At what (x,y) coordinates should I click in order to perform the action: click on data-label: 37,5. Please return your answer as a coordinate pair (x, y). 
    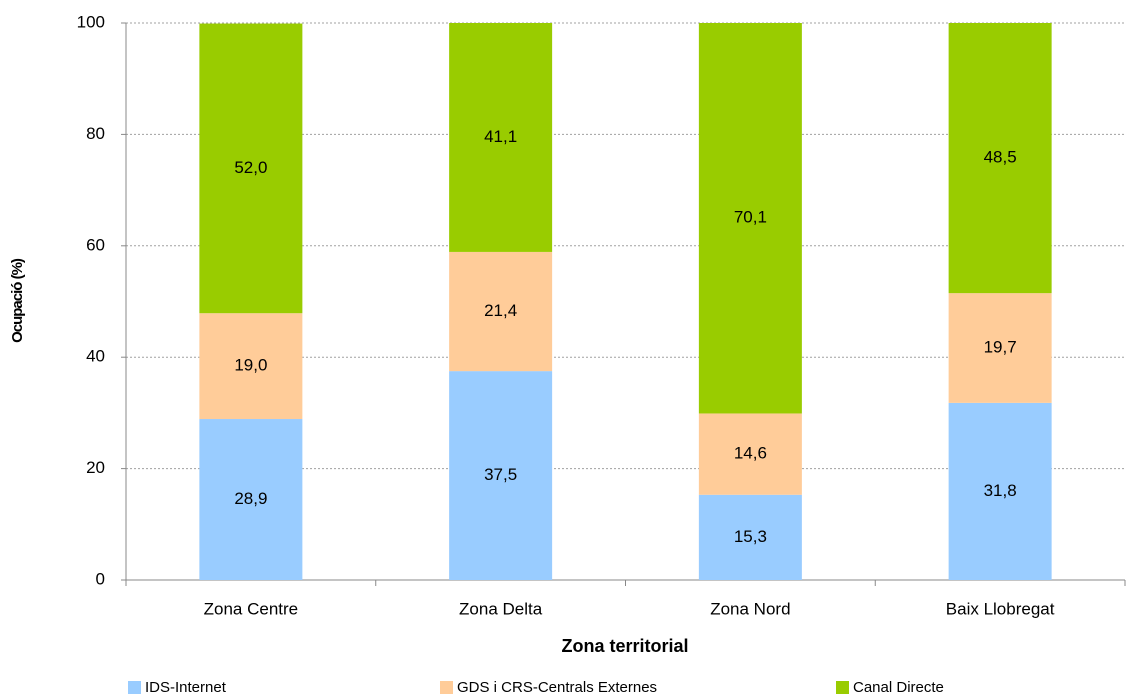
    Looking at the image, I should click on (500, 474).